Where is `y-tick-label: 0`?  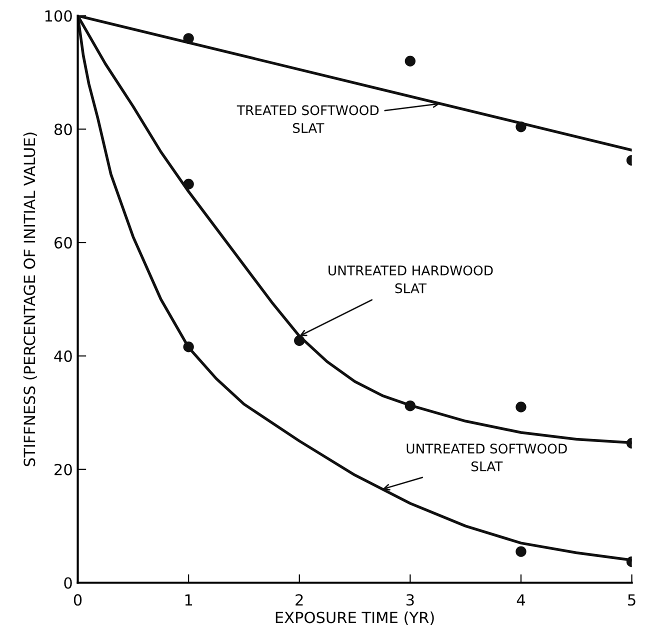 y-tick-label: 0 is located at coordinates (68, 583).